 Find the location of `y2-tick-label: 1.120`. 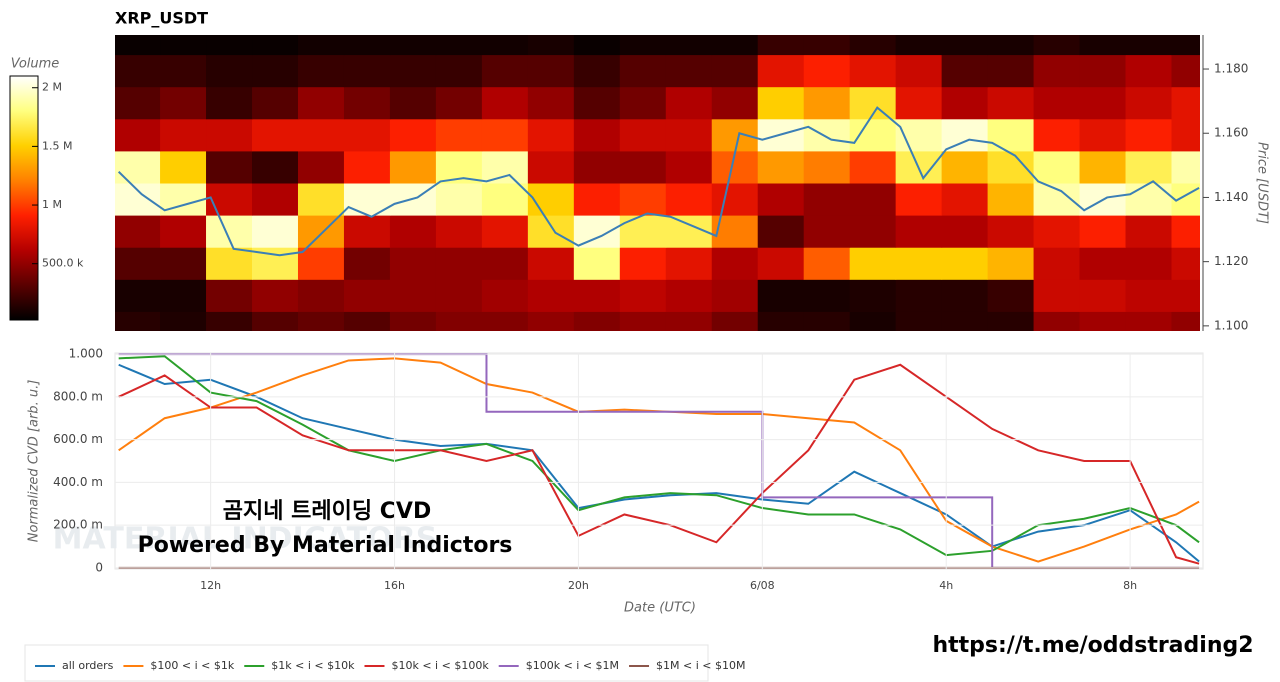

y2-tick-label: 1.120 is located at coordinates (1231, 261).